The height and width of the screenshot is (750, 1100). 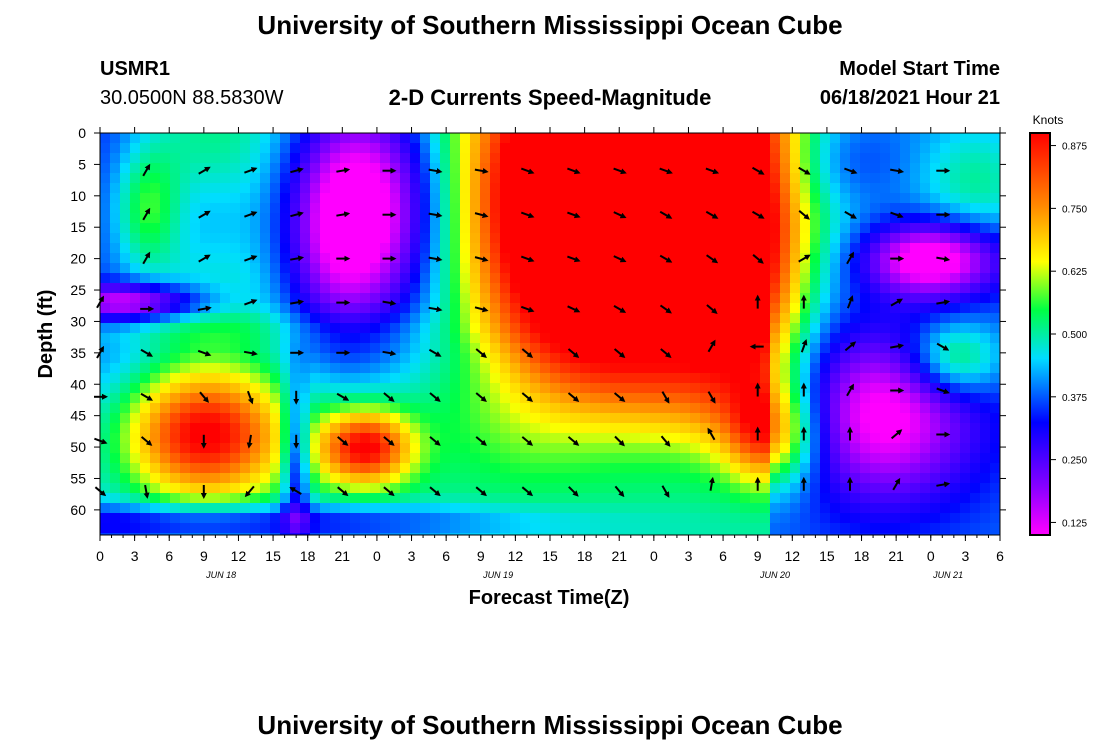 What do you see at coordinates (712, 171) in the screenshot?
I see `current-vector` at bounding box center [712, 171].